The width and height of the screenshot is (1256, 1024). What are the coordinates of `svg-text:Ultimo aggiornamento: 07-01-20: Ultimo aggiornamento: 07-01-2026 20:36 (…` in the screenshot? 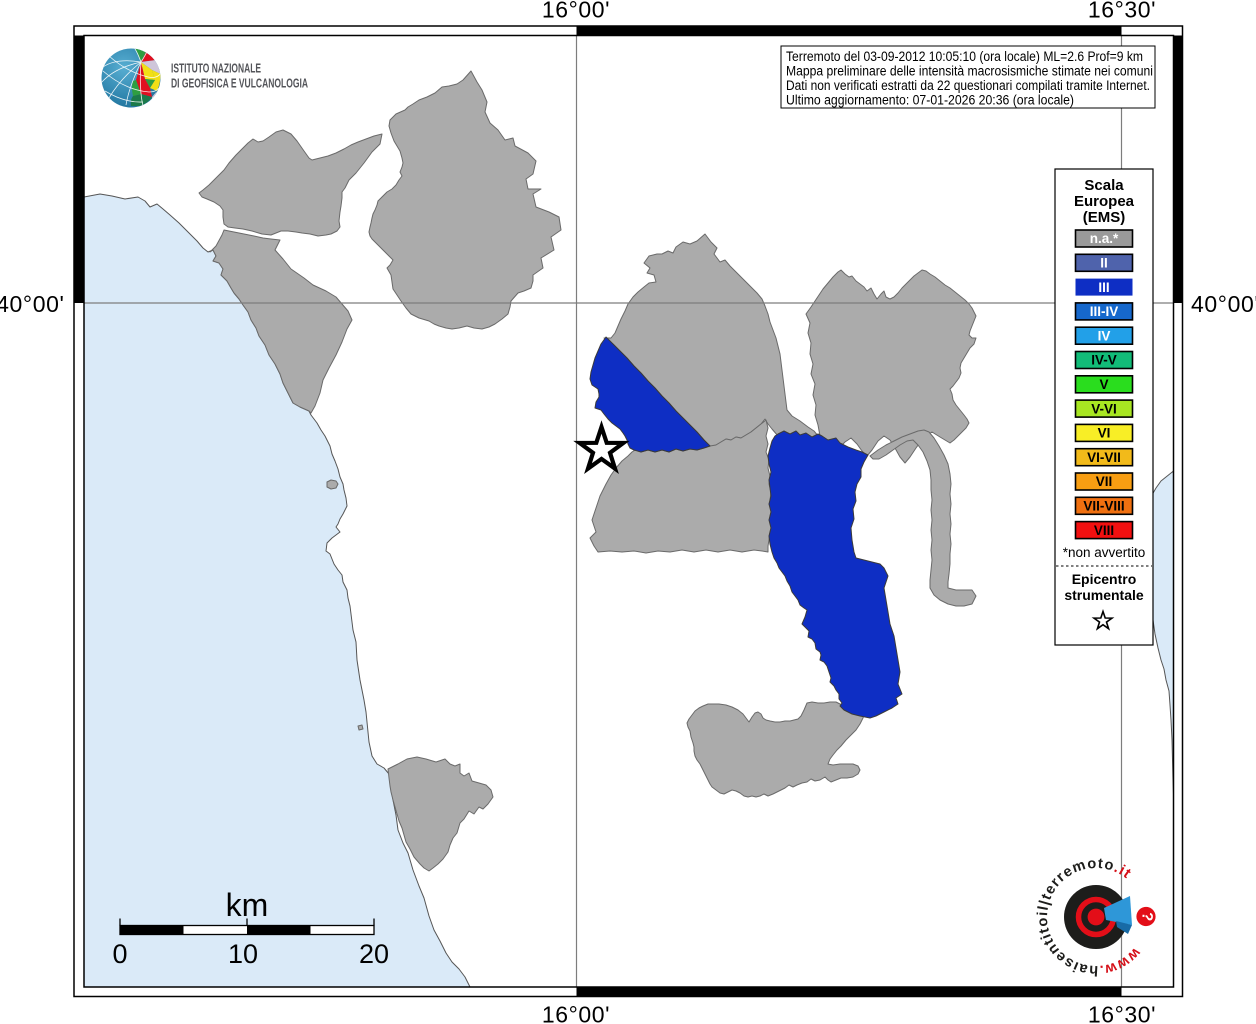 It's located at (930, 100).